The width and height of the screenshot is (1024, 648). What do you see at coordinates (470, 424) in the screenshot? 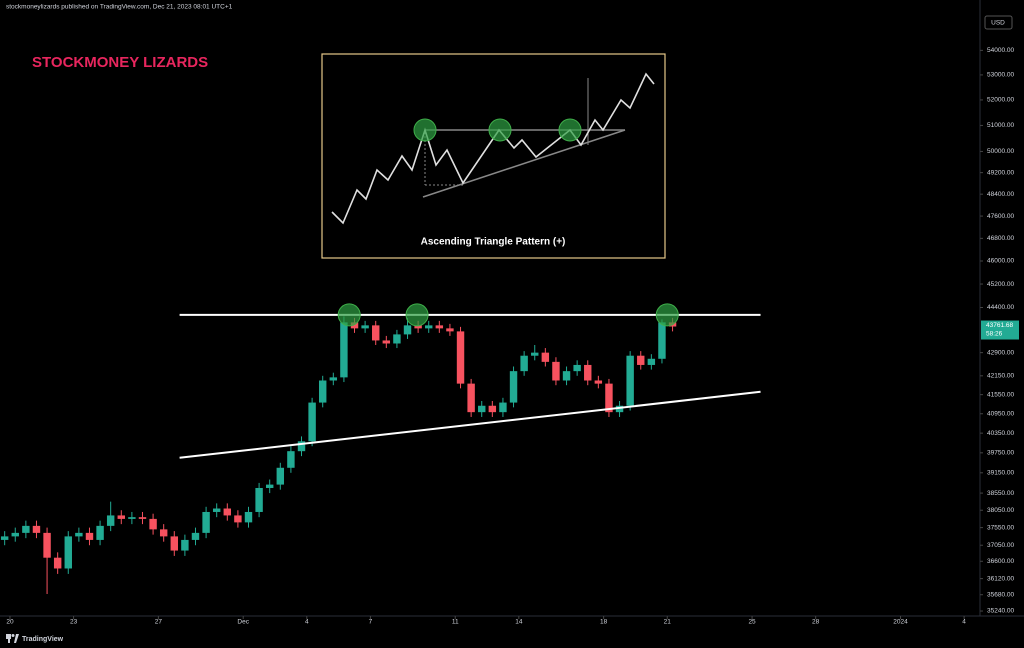
I see `trendline` at bounding box center [470, 424].